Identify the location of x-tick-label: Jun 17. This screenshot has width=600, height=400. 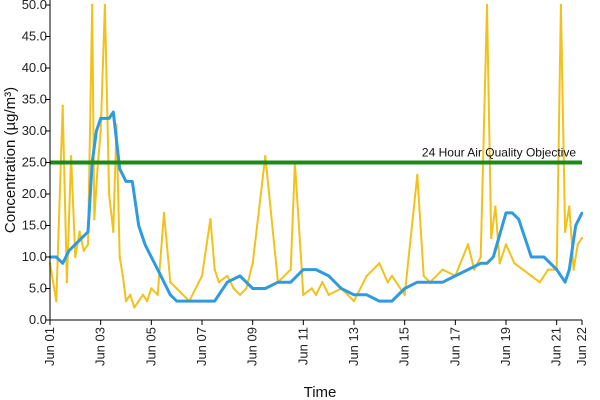
(454, 346).